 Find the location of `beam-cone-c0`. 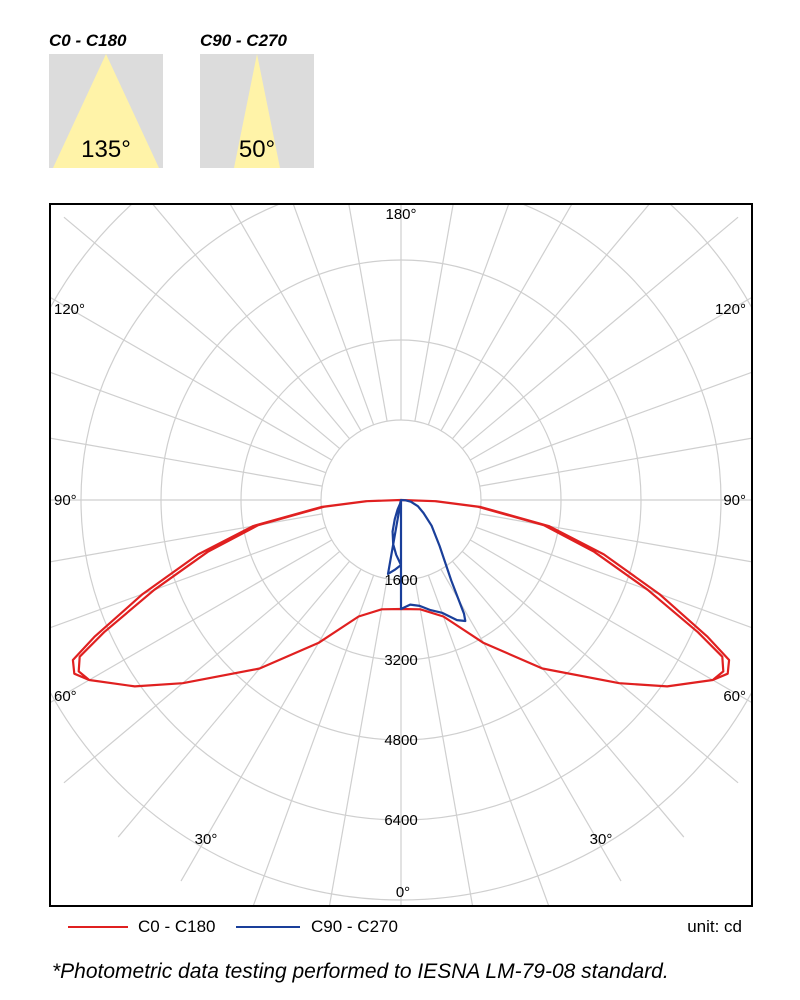

beam-cone-c0 is located at coordinates (106, 111).